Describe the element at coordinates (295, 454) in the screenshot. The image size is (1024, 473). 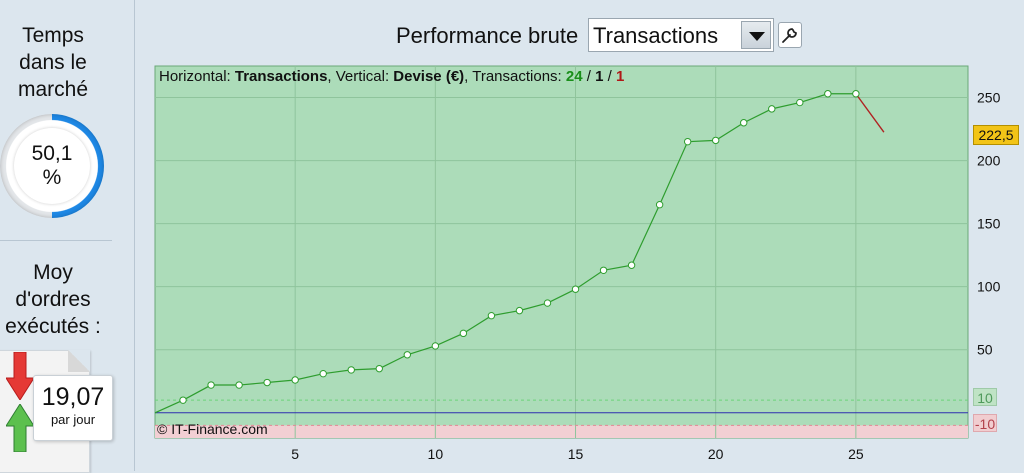
I see `x-tick-label: 5` at that location.